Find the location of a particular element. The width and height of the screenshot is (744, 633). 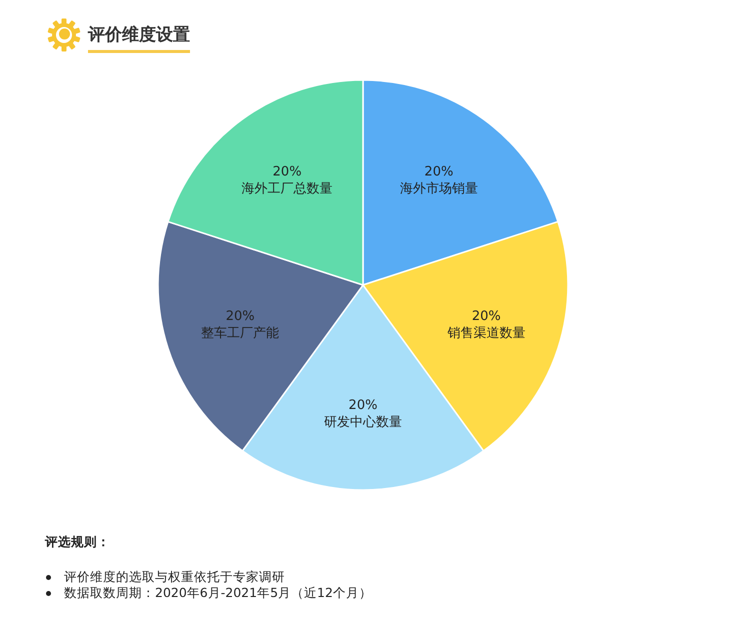

text: 数据取数周期：2020年6月-2021年5月（近12个月） is located at coordinates (218, 592).